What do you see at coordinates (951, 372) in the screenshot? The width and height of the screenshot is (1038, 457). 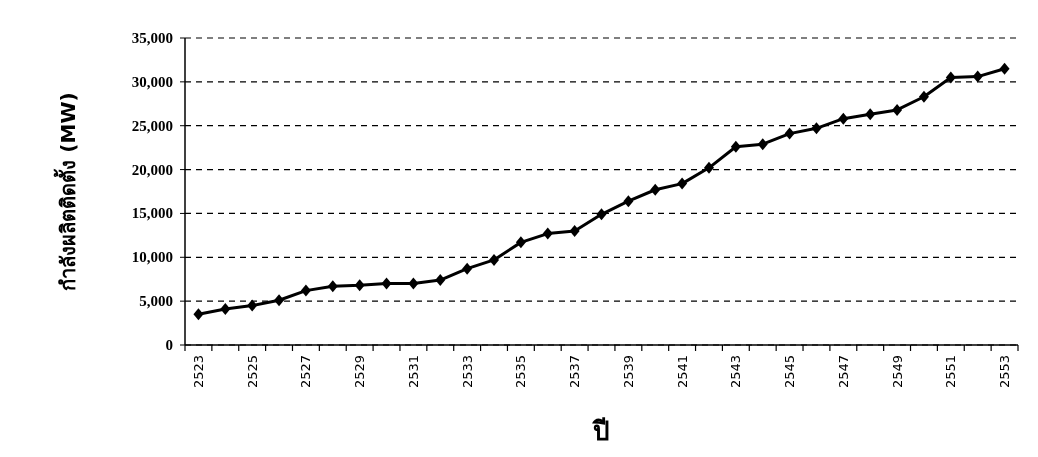 I see `x-tick-label: 2551` at bounding box center [951, 372].